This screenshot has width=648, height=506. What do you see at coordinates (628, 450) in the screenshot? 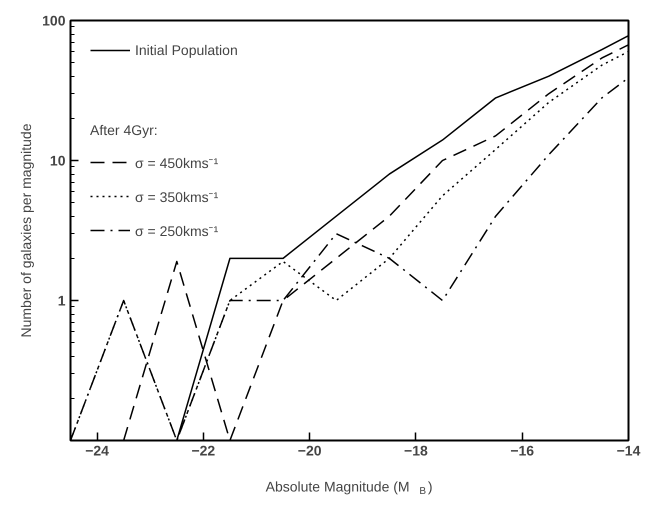
I see `x-tick-label: −14` at bounding box center [628, 450].